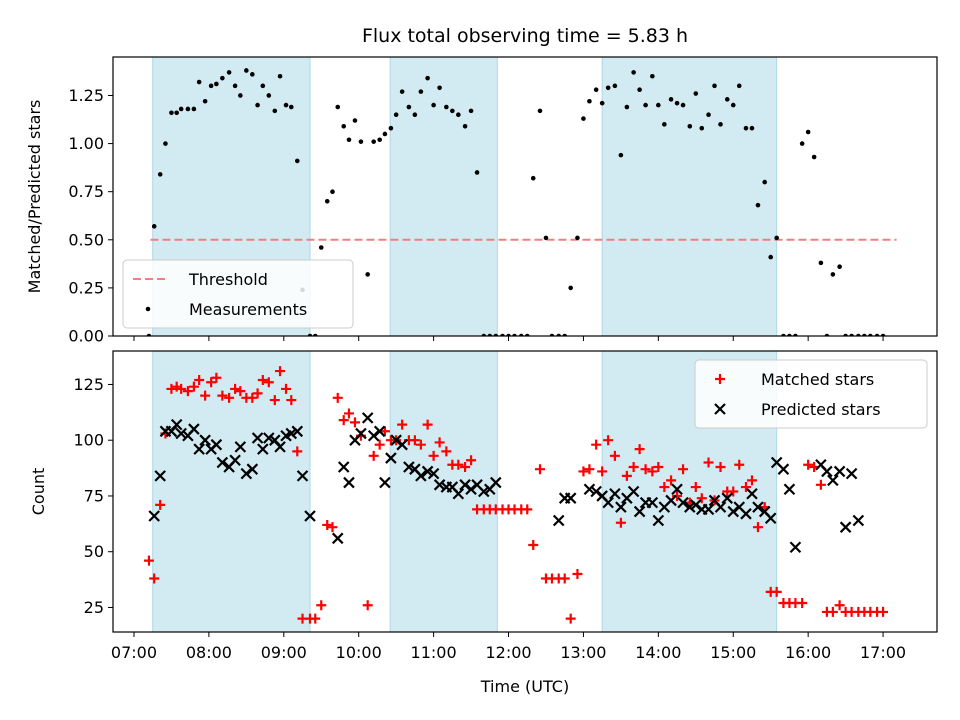 The width and height of the screenshot is (960, 720). Describe the element at coordinates (811, 394) in the screenshot. I see `legend: Matched stars Predicted stars` at that location.